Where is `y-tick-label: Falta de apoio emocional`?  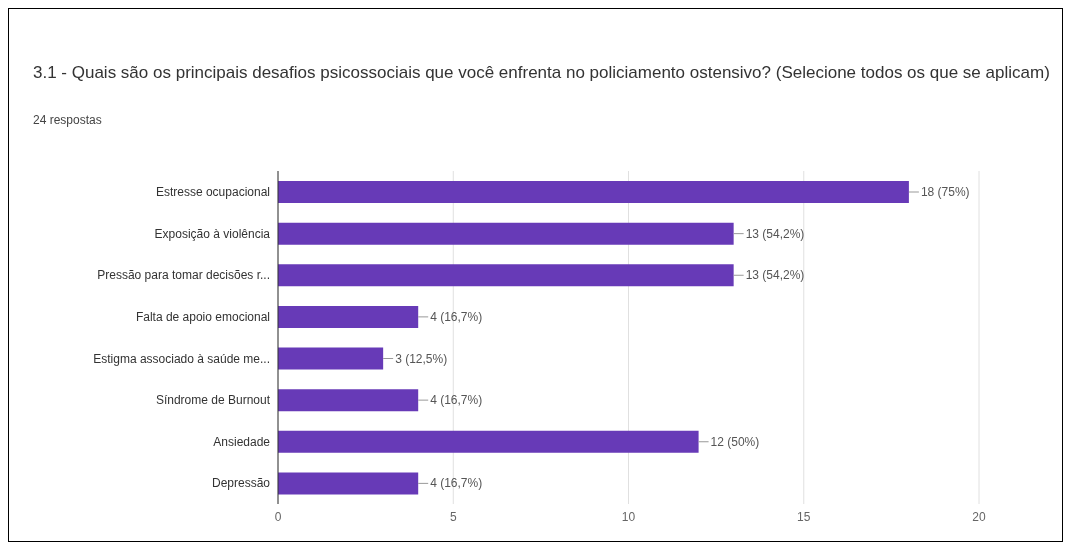 y-tick-label: Falta de apoio emocional is located at coordinates (202, 316).